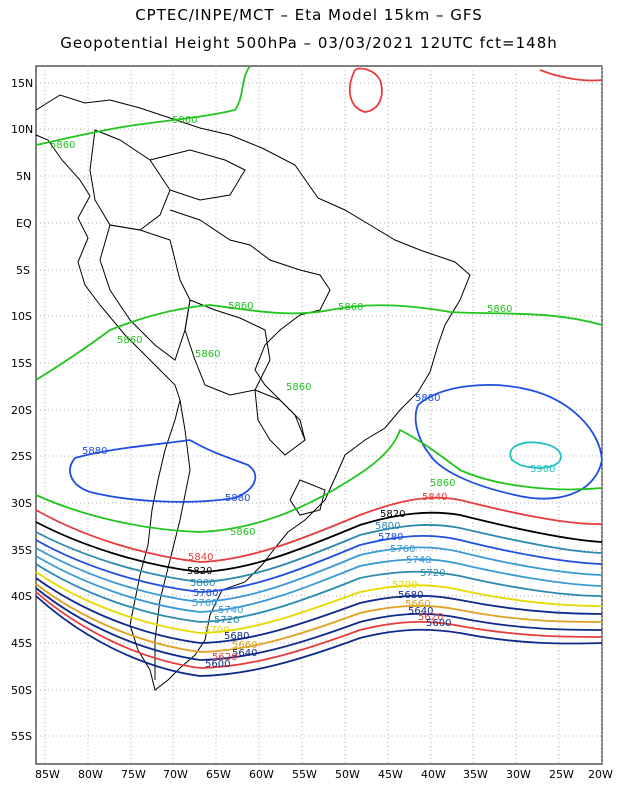 Image resolution: width=618 pixels, height=800 pixels. I want to click on contour-5860-north, so click(143, 105).